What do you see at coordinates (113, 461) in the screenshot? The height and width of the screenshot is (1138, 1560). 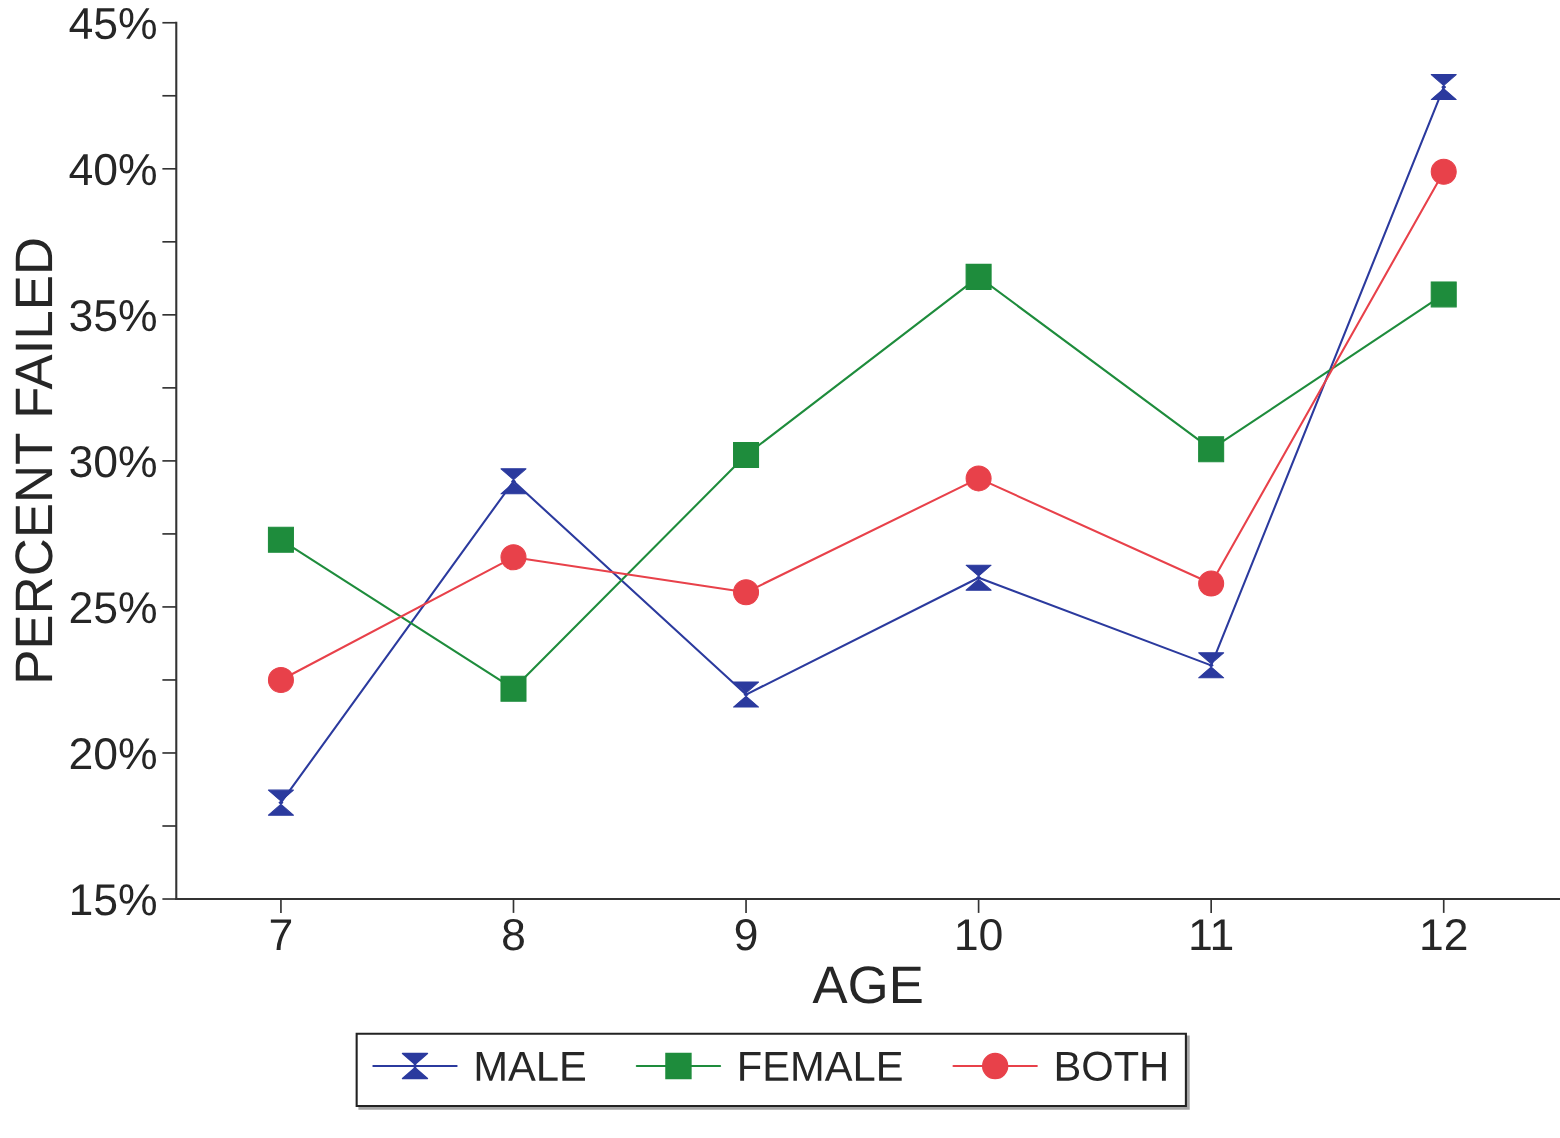 I see `y-tick-label: 30%` at bounding box center [113, 461].